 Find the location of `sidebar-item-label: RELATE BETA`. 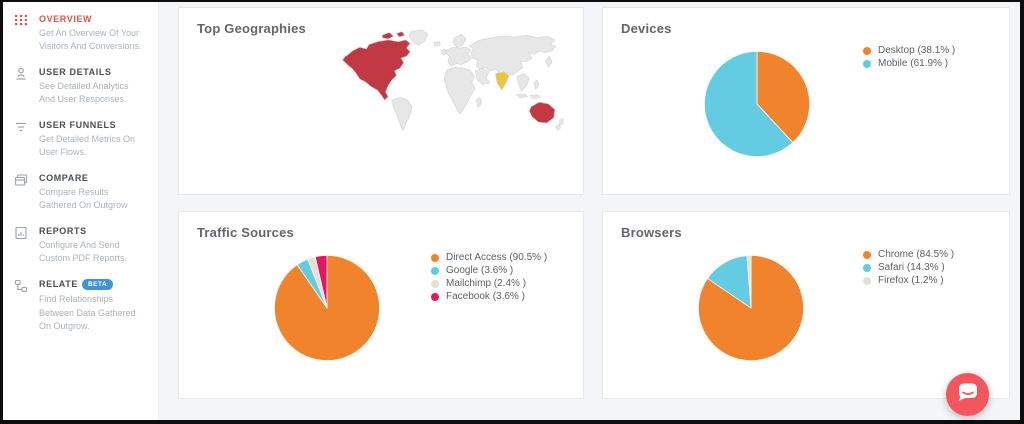

sidebar-item-label: RELATE BETA is located at coordinates (92, 285).